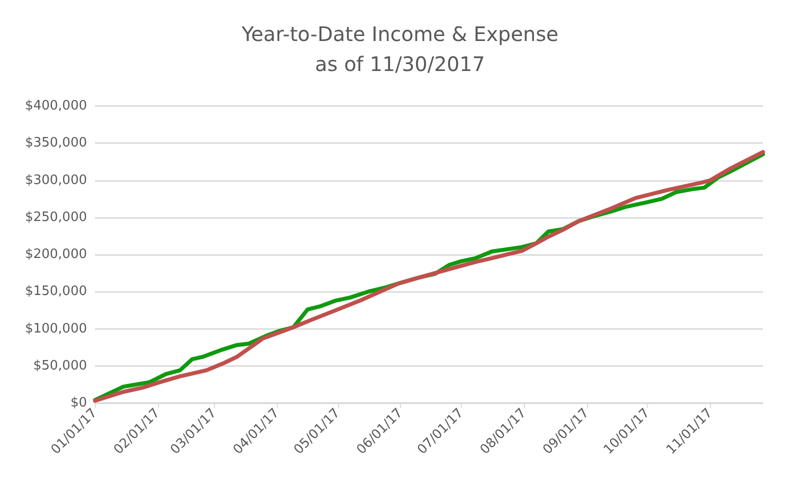  Describe the element at coordinates (55, 254) in the screenshot. I see `y-tick-label: $200,000` at that location.